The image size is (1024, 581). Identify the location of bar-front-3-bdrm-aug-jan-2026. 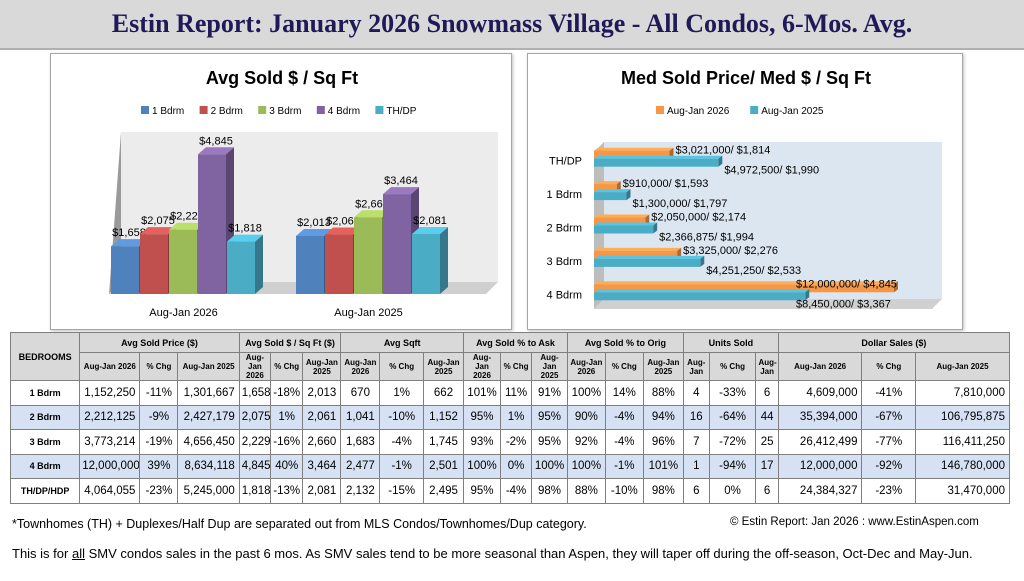
(183, 261).